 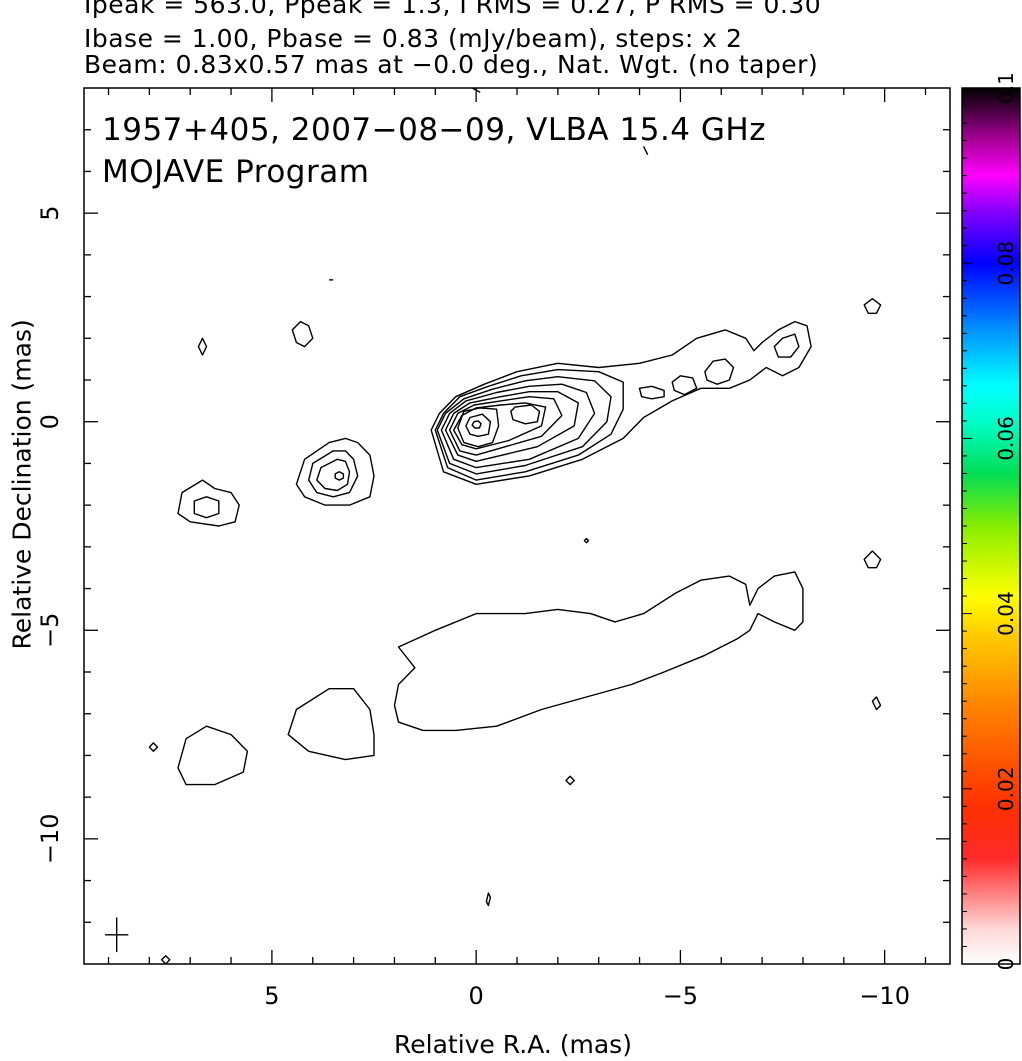 What do you see at coordinates (434, 130) in the screenshot?
I see `source-label: 1957+405, 2007−08−09, VLBA 15.4 GHz` at bounding box center [434, 130].